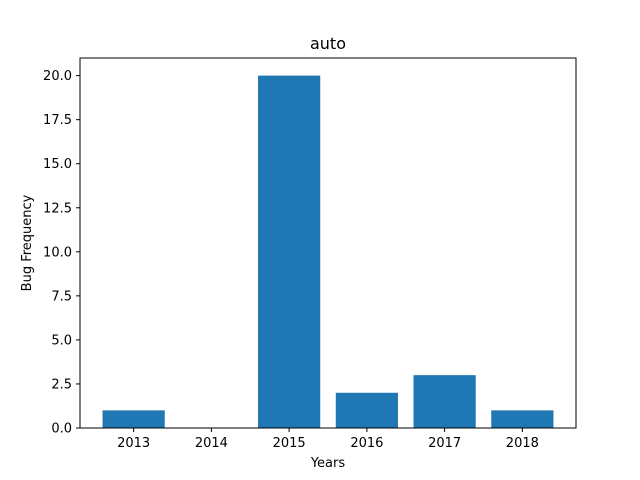  Describe the element at coordinates (366, 410) in the screenshot. I see `bar-2016` at that location.